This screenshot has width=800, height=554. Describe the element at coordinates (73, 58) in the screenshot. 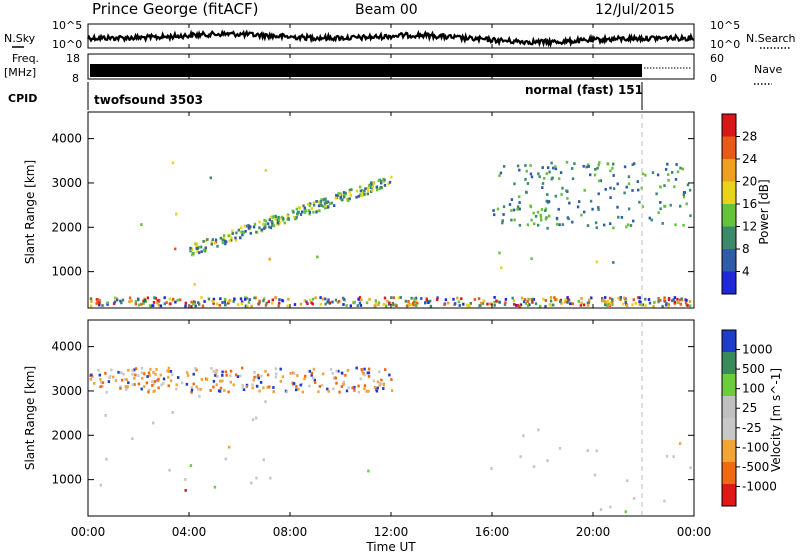

I see `freq-tick-top: 18` at that location.